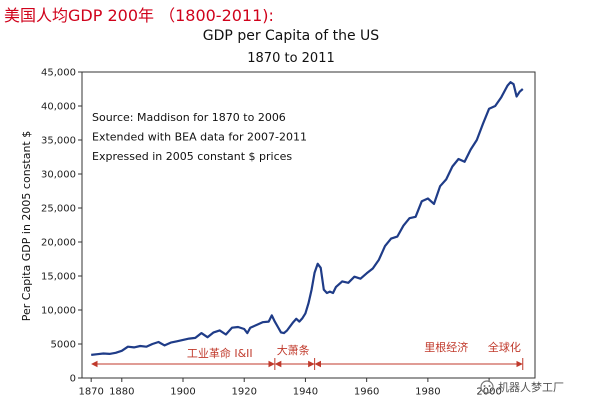 Image resolution: width=611 pixels, height=417 pixels. What do you see at coordinates (504, 347) in the screenshot?
I see `era-label: 全球化` at bounding box center [504, 347].